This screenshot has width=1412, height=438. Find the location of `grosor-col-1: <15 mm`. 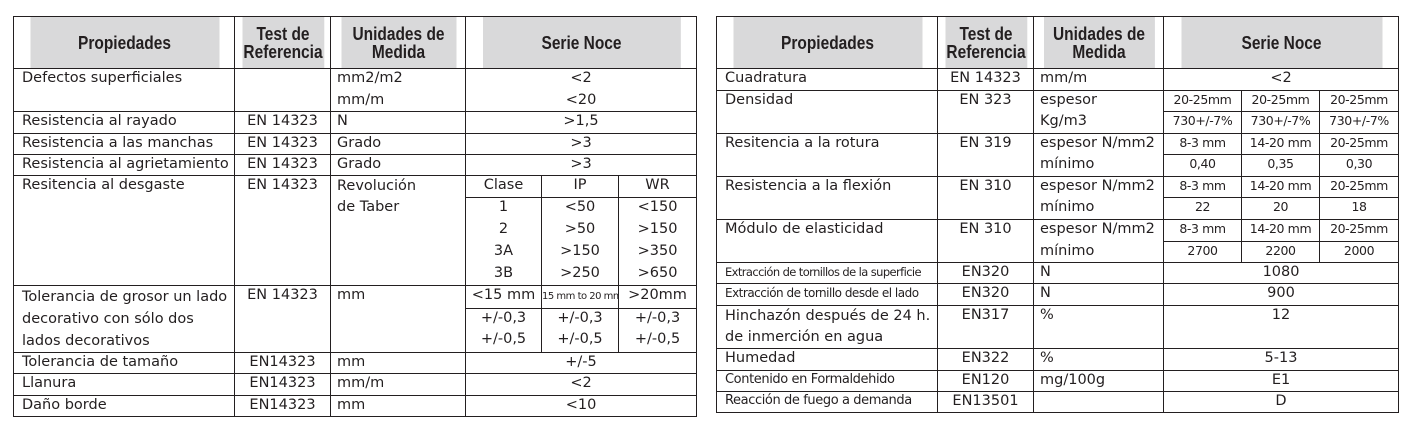

grosor-col-1: <15 mm is located at coordinates (503, 297).